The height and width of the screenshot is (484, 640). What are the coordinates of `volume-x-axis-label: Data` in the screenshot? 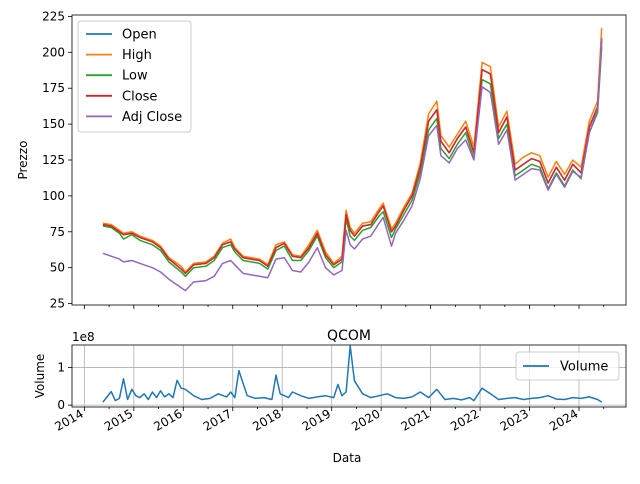 It's located at (347, 458).